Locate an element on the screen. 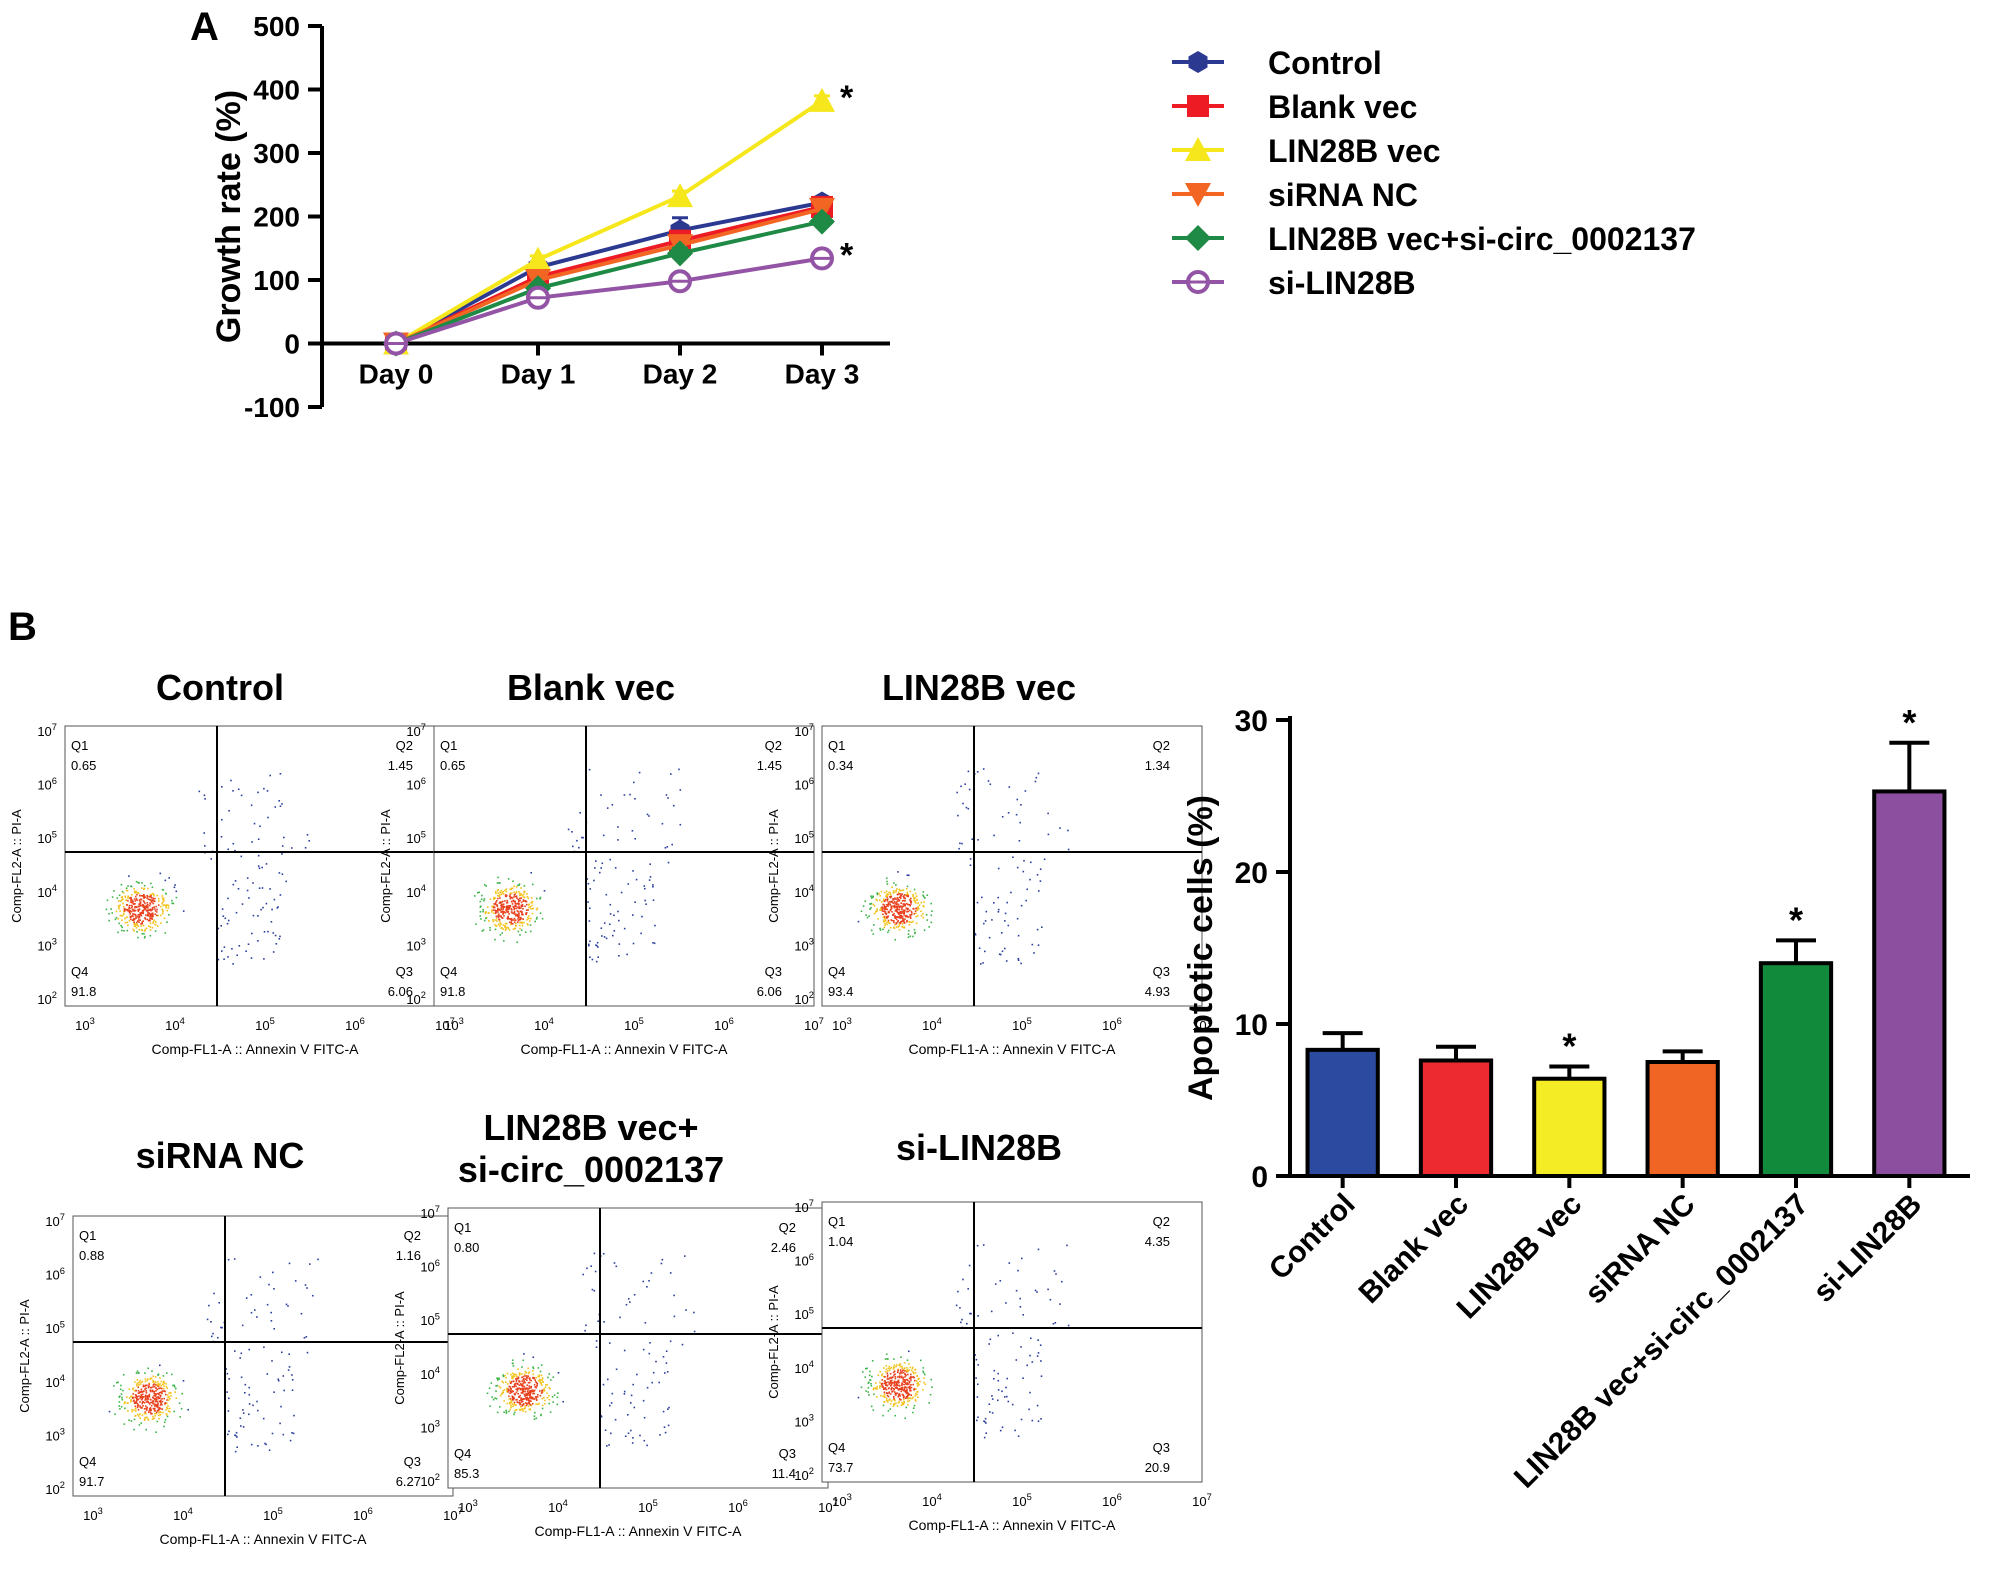 This screenshot has width=1993, height=1575. flow-plot-dots is located at coordinates (963, 1341).